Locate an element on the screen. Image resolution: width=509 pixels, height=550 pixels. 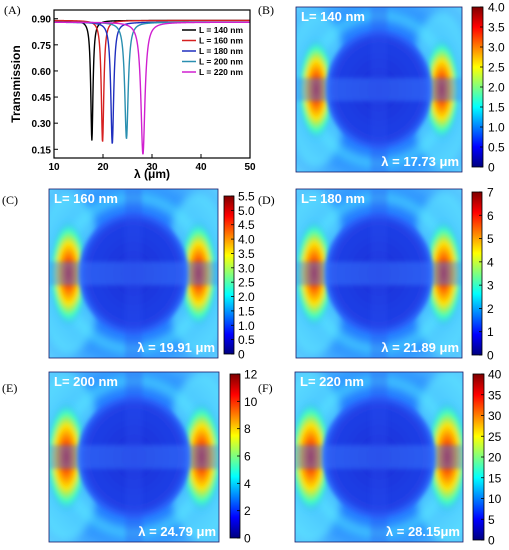
colorbar-tick-label: 5.0 is located at coordinates (246, 211).